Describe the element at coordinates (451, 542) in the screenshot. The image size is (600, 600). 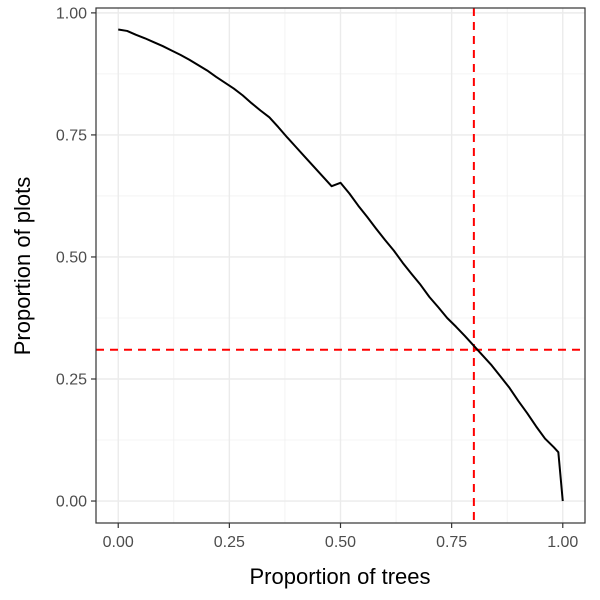
I see `x-tick-label: 0.75` at that location.